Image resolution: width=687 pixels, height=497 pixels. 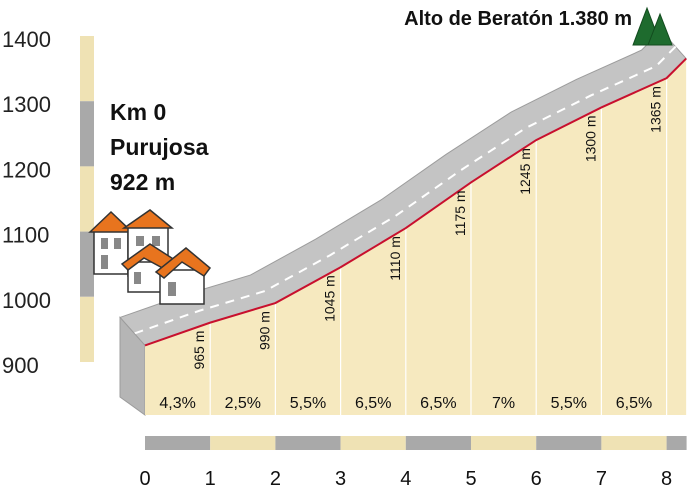 What do you see at coordinates (590, 138) in the screenshot?
I see `elevation-label: 1300 m` at bounding box center [590, 138].